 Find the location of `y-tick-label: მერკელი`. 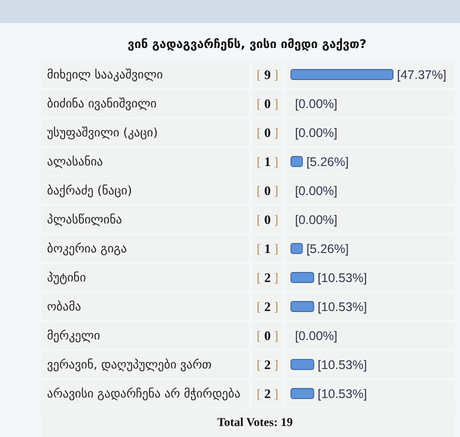

y-tick-label: მერკელი is located at coordinates (73, 335).